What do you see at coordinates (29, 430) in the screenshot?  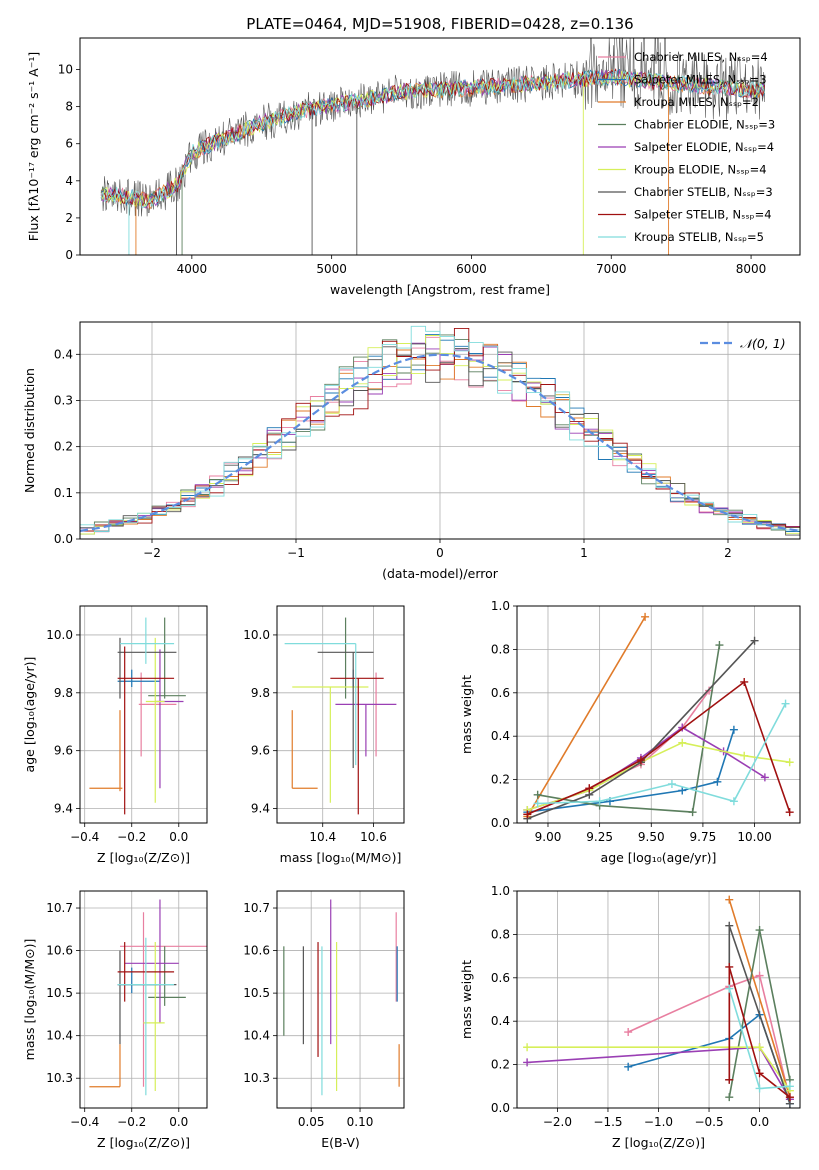 I see `y-axis-label: Normed distribution` at bounding box center [29, 430].